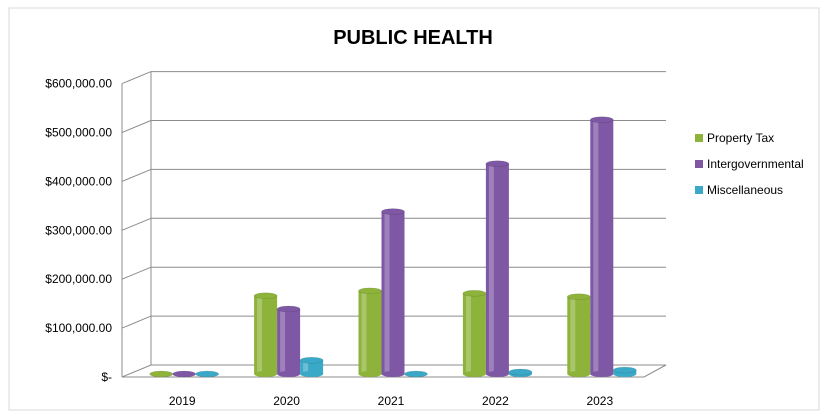 This screenshot has height=418, width=830. What do you see at coordinates (182, 401) in the screenshot?
I see `x-tick-label: 2019` at bounding box center [182, 401].